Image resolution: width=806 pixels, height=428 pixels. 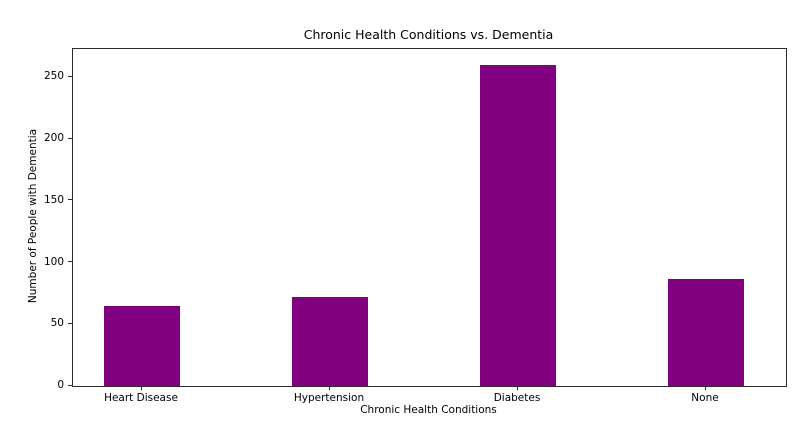 What do you see at coordinates (706, 332) in the screenshot?
I see `bar-none` at bounding box center [706, 332].